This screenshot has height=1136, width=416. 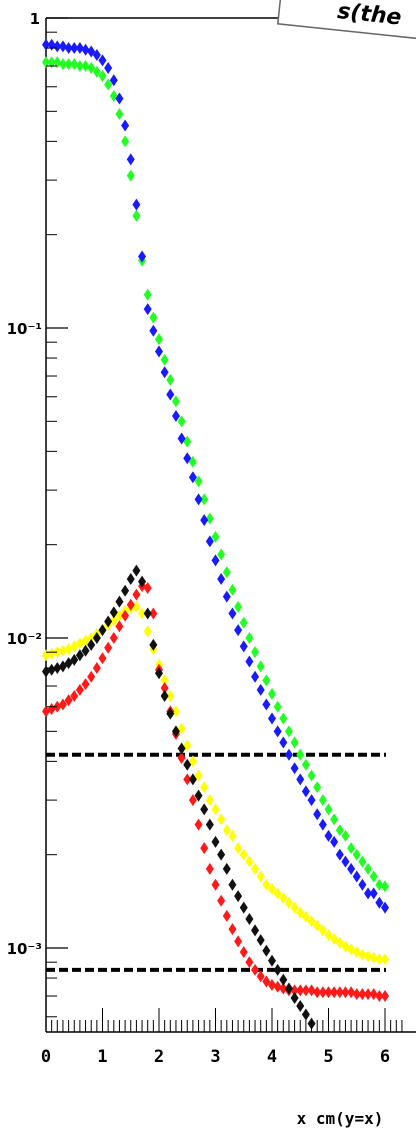 I want to click on y-tick-label: 1, so click(x=35, y=19).